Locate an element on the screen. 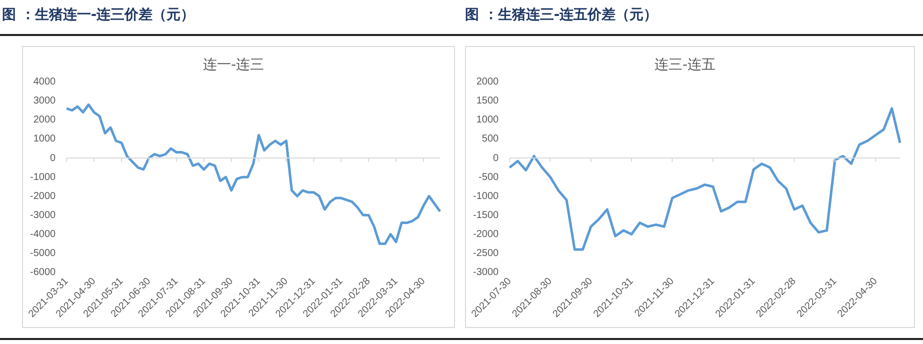 The height and width of the screenshot is (344, 923). y-tick-label: -1500 is located at coordinates (486, 215).